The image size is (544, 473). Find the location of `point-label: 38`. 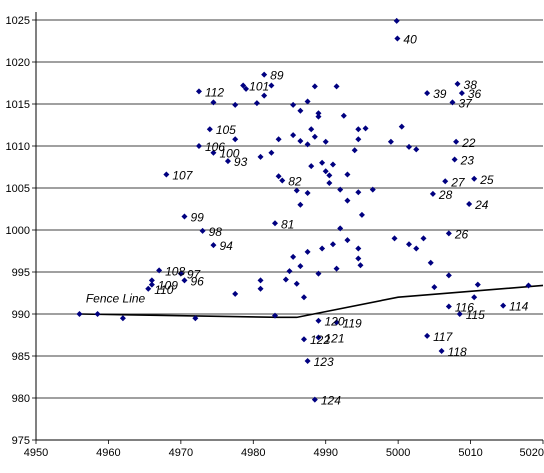

point-label: 38 is located at coordinates (471, 85).